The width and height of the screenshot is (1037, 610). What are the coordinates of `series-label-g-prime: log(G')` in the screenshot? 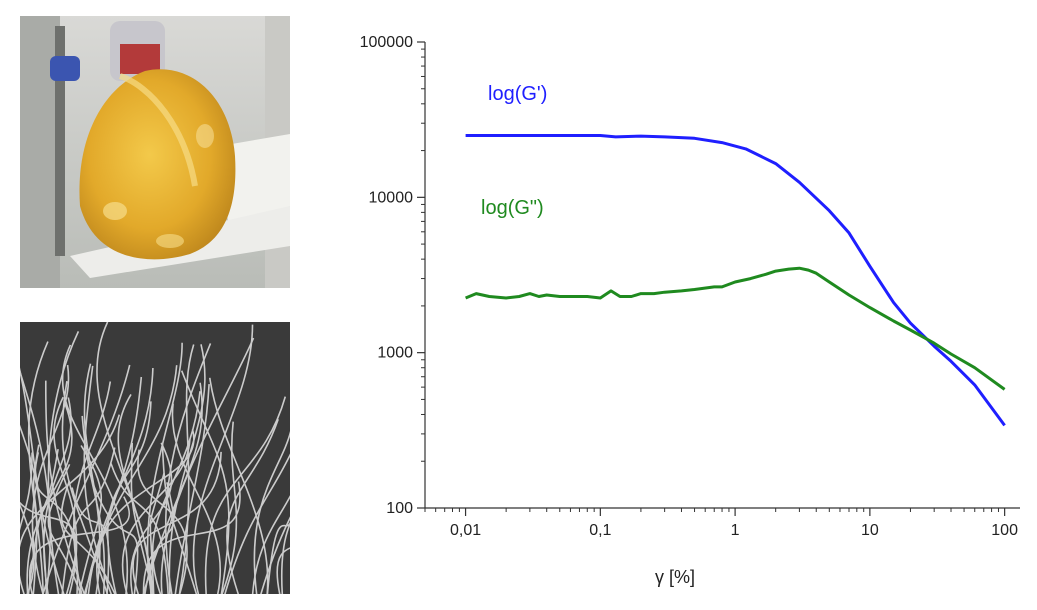 It's located at (517, 94).